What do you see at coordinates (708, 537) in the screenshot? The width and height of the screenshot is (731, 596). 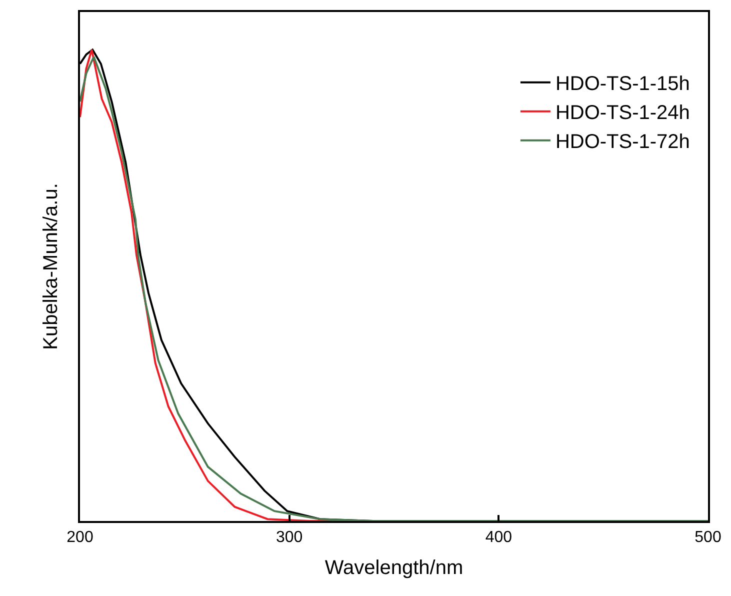 I see `x-tick-label: 500` at bounding box center [708, 537].